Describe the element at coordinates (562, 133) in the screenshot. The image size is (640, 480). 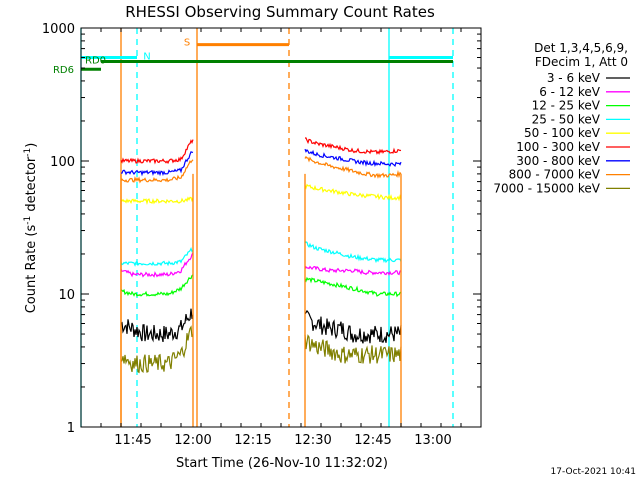
I see `legend-label: 50 - 100 keV` at that location.